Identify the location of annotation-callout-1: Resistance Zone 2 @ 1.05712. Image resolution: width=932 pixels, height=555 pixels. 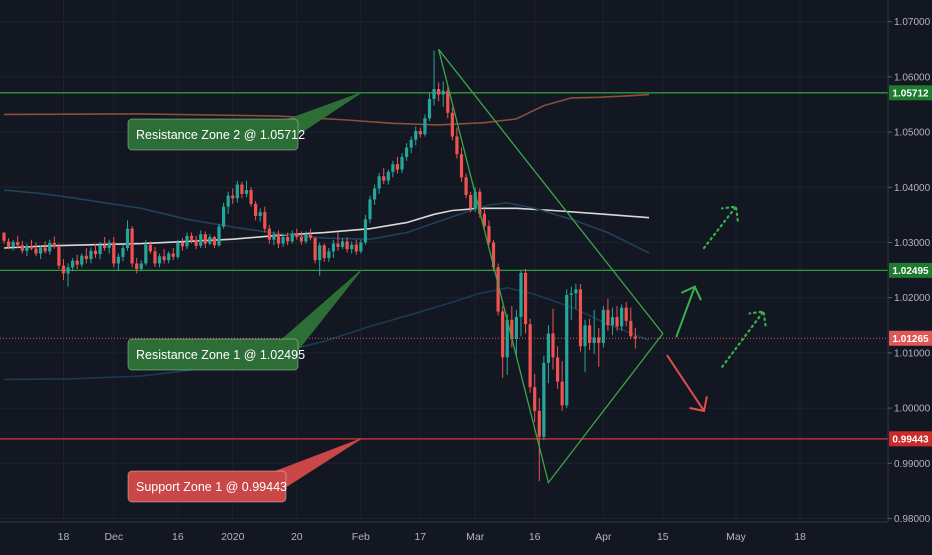
(244, 121).